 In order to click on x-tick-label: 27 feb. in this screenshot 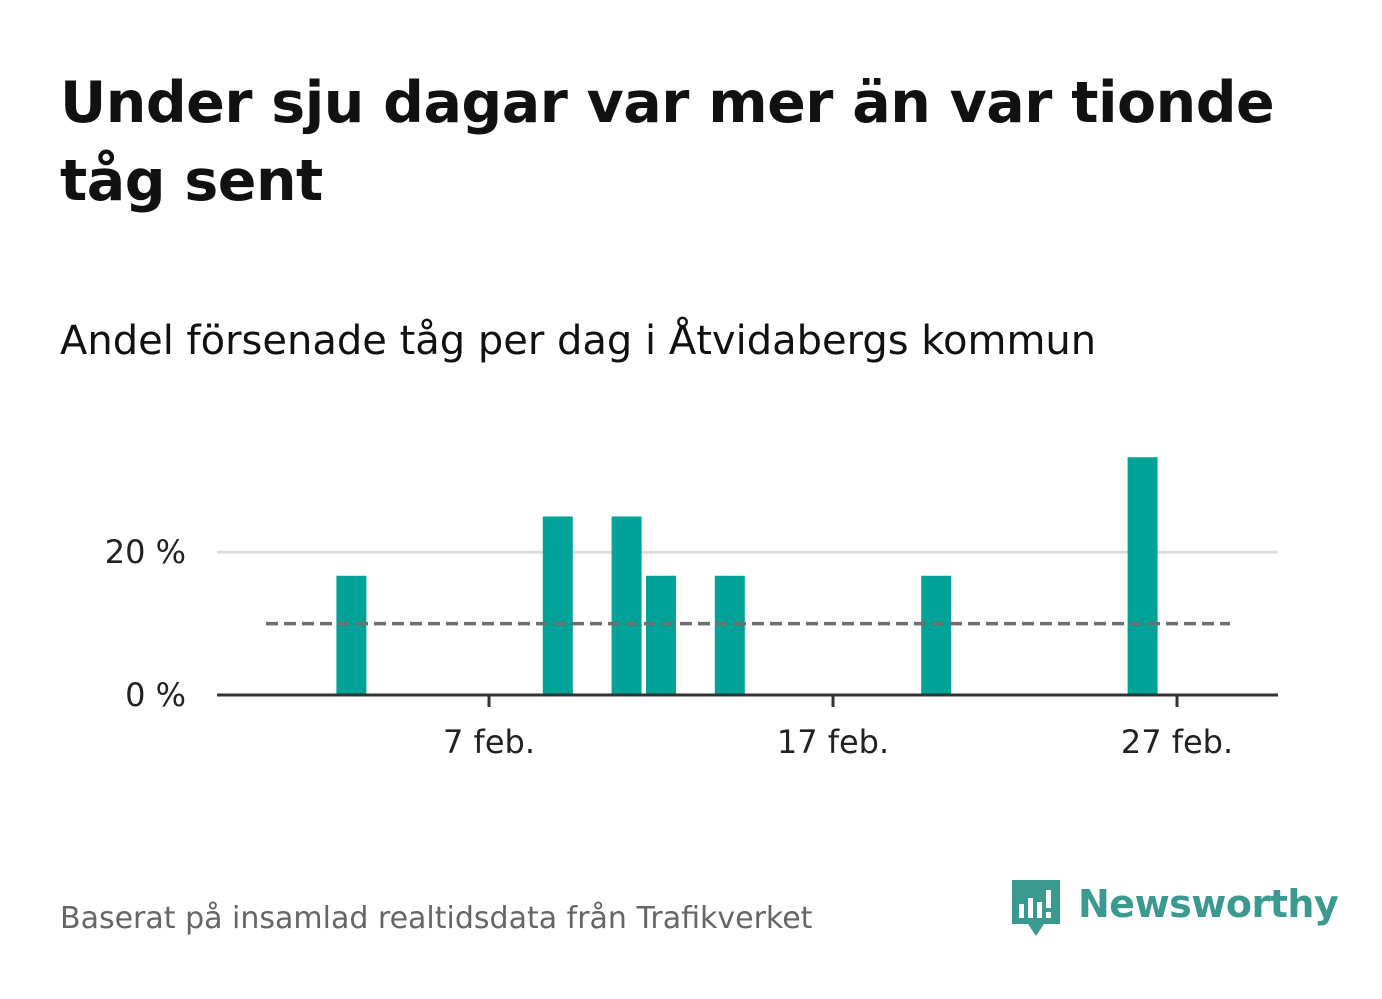, I will do `click(1177, 742)`.